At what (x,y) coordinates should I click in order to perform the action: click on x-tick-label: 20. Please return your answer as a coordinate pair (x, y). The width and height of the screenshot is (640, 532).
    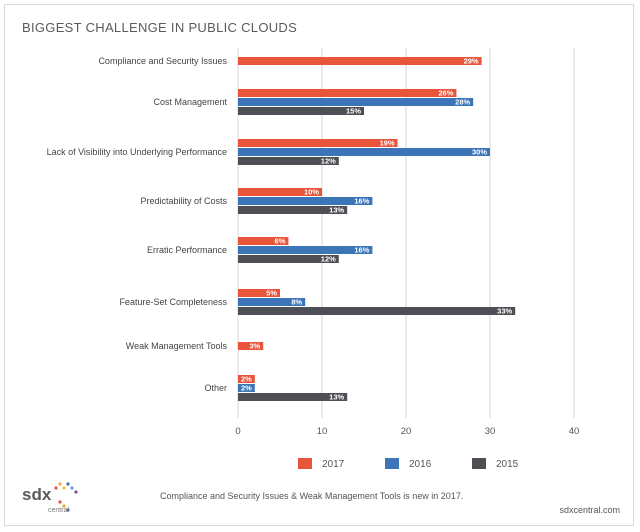
    Looking at the image, I should click on (406, 431).